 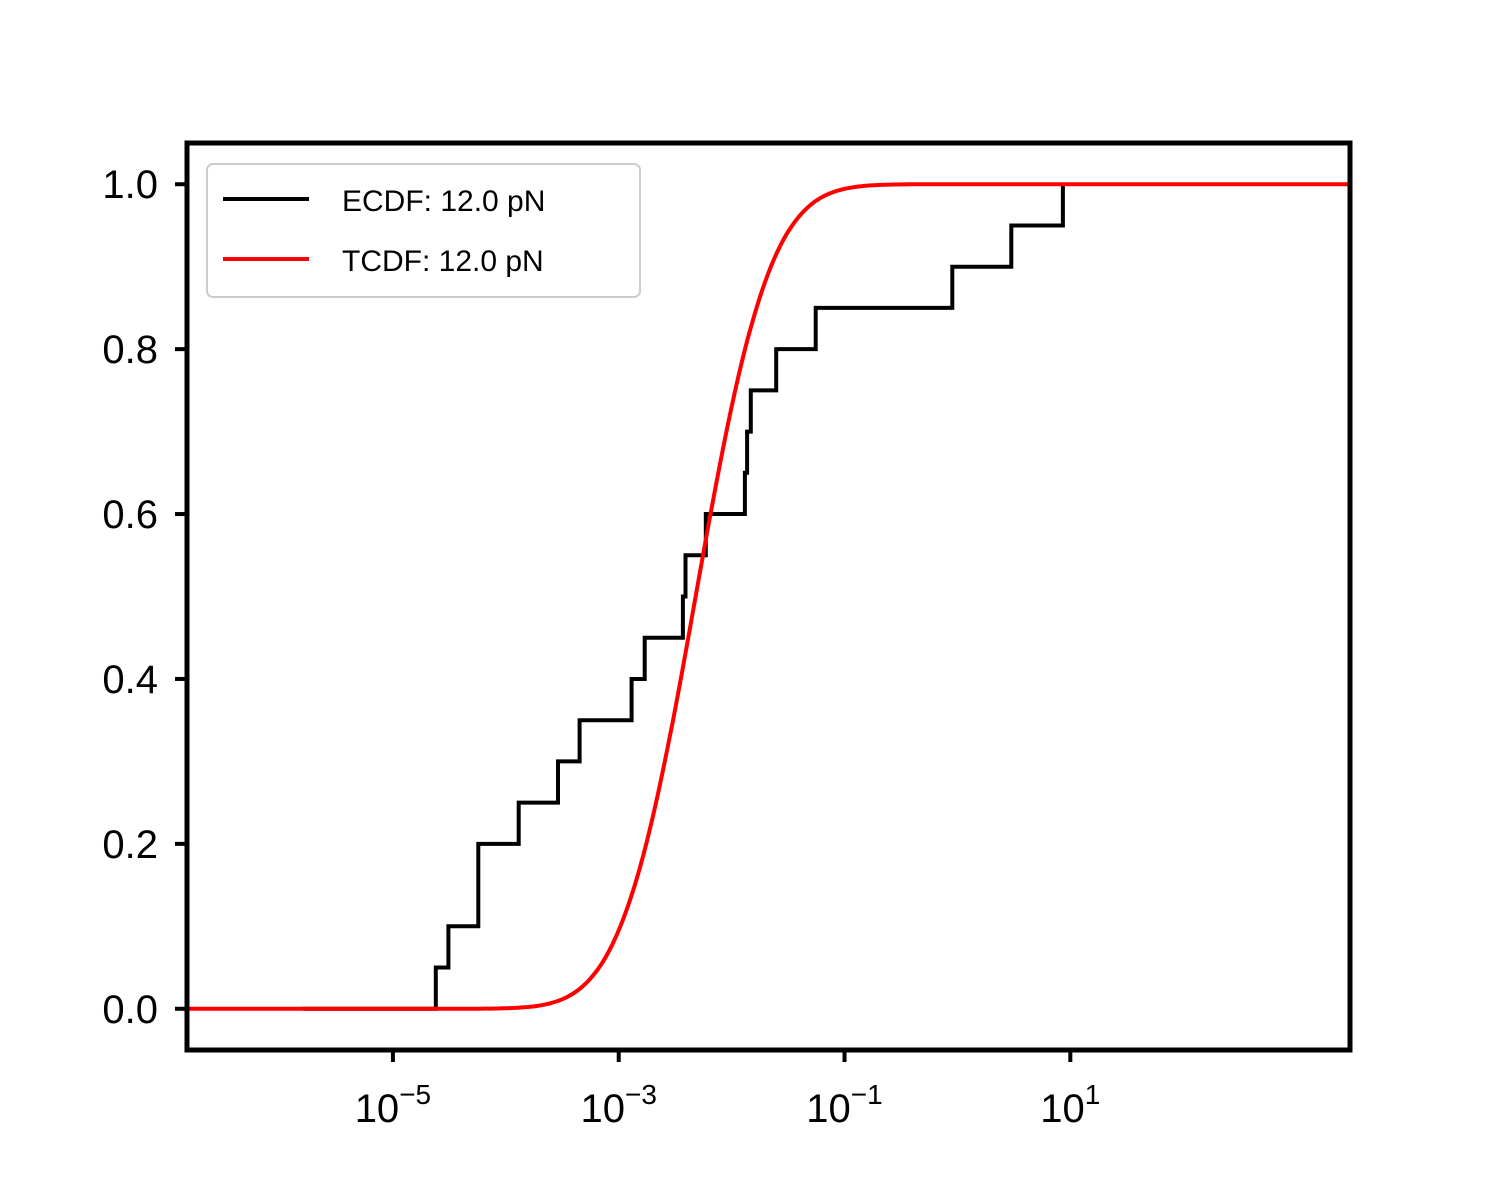 What do you see at coordinates (130, 1010) in the screenshot?
I see `y-tick-label: 0.0` at bounding box center [130, 1010].